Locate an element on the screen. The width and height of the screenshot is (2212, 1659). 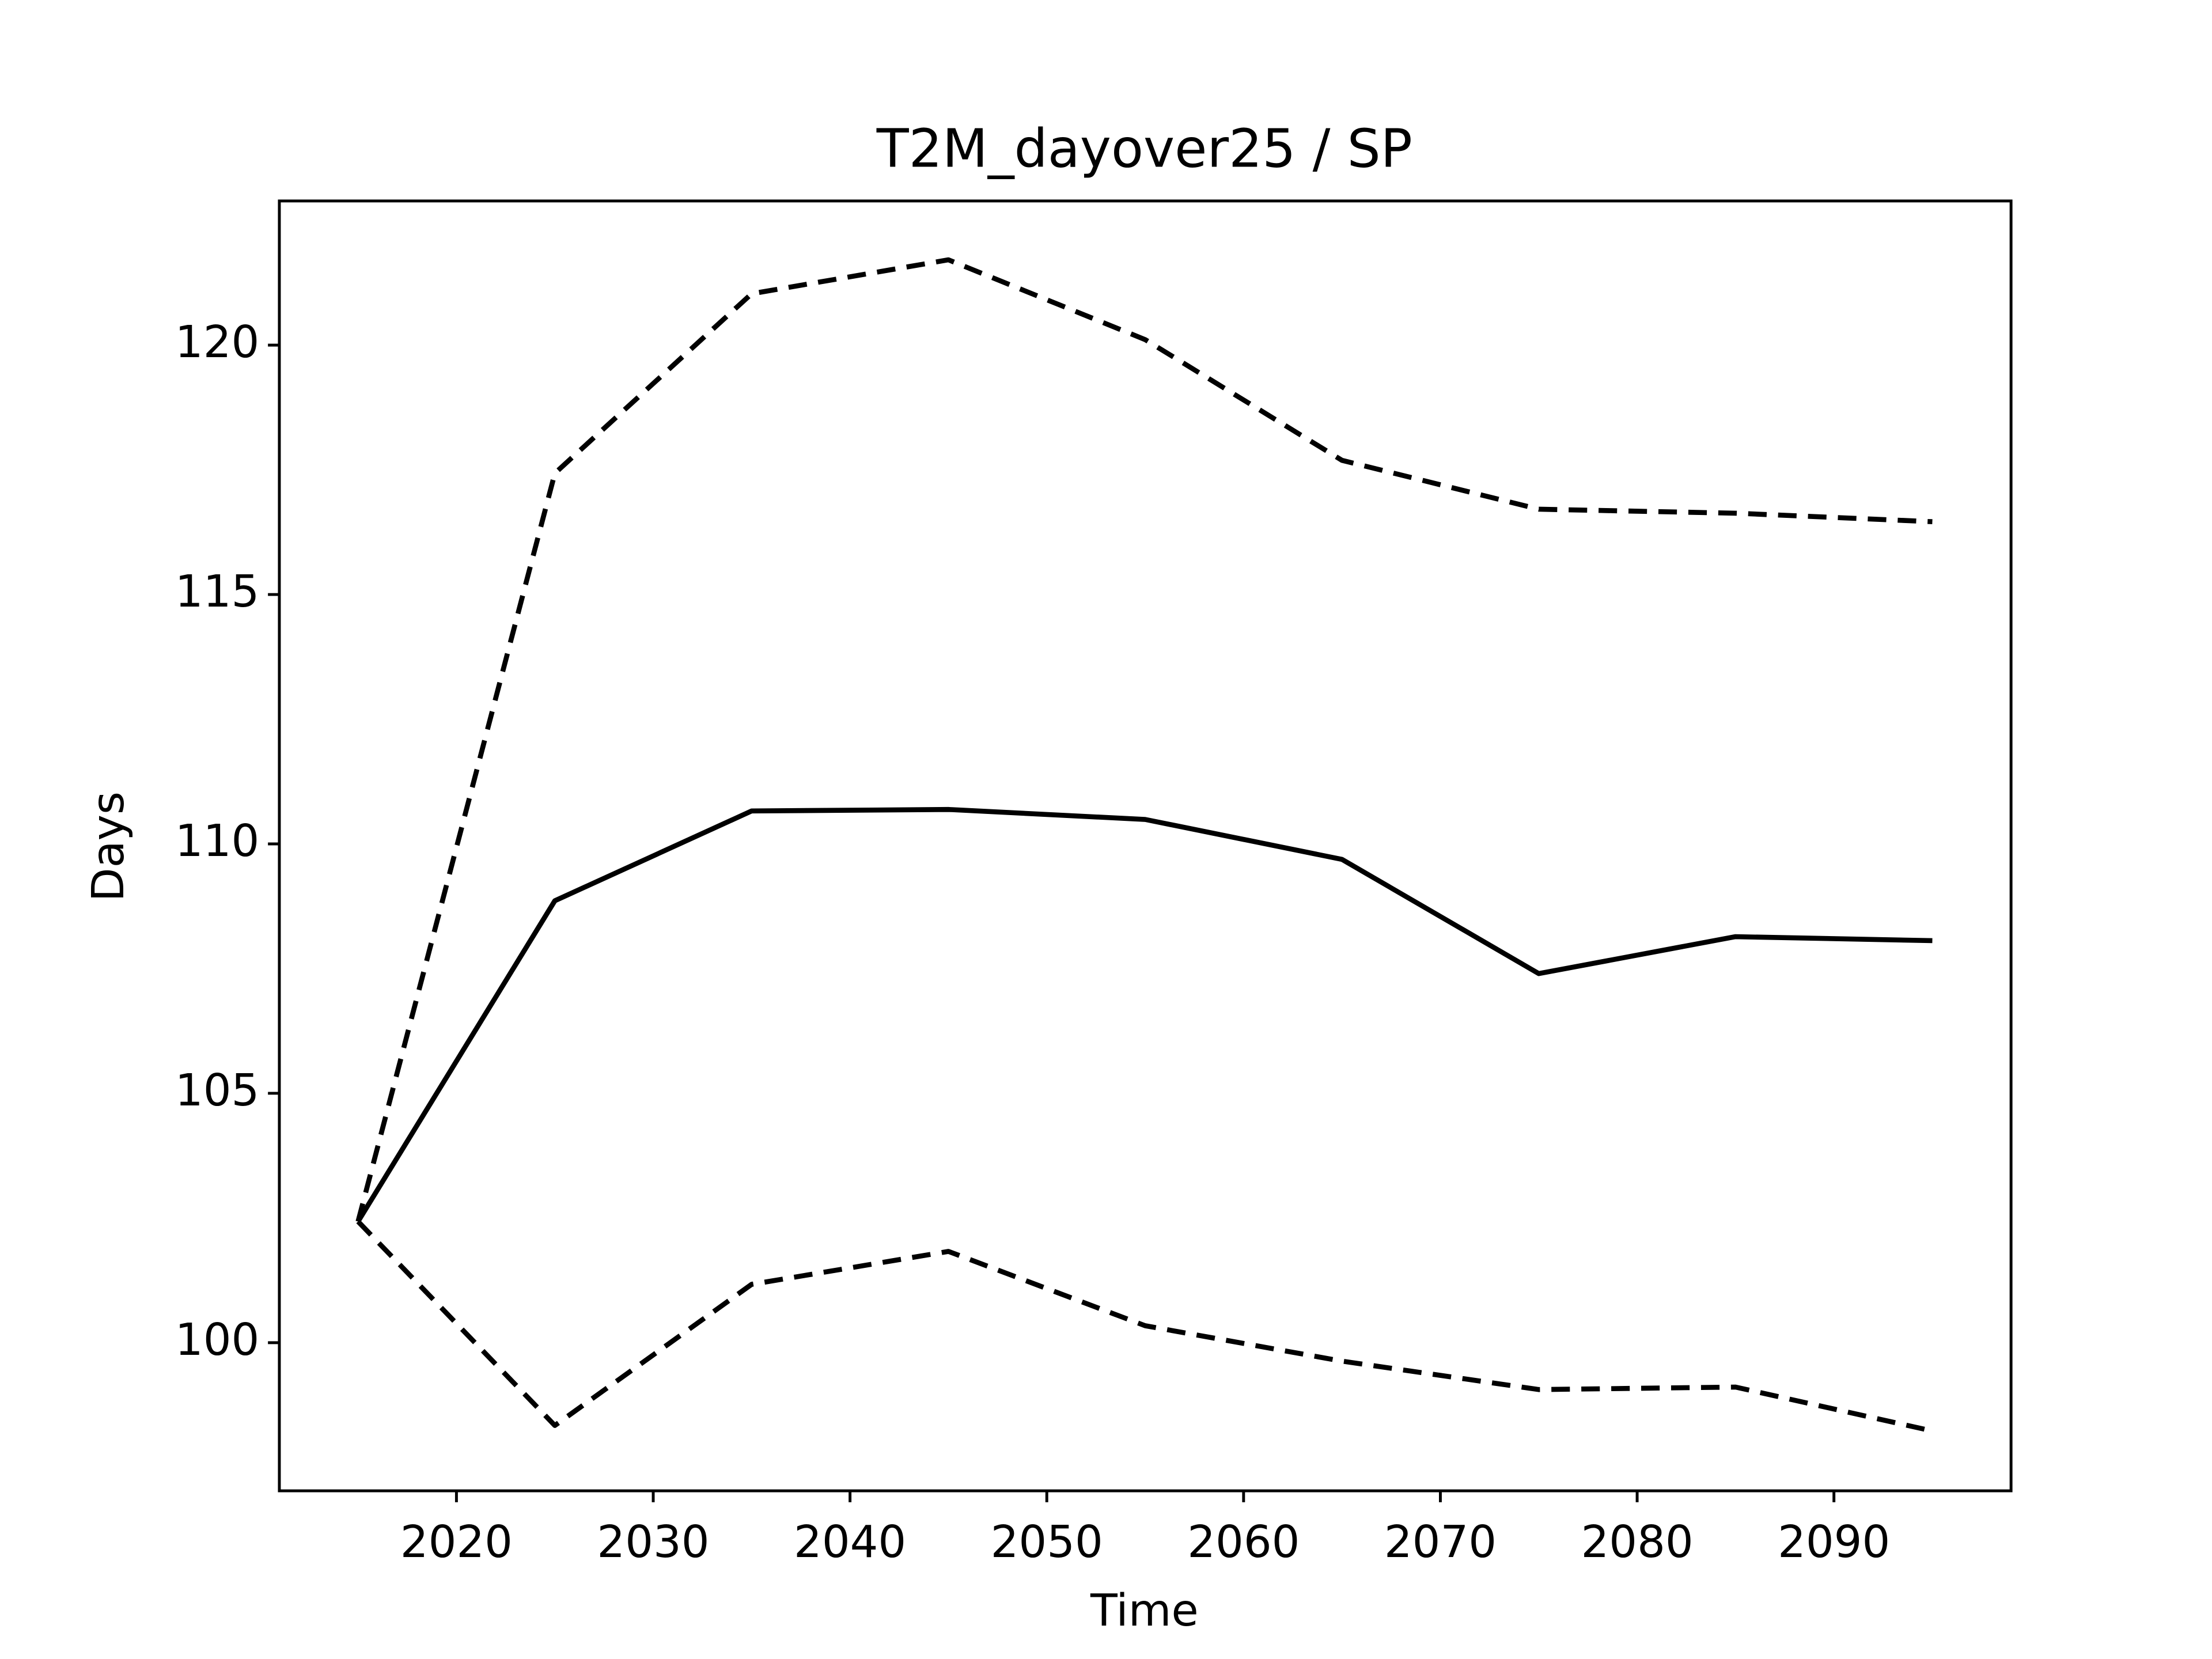
chart-title: T2M_dayover25 / SP is located at coordinates (1144, 149).